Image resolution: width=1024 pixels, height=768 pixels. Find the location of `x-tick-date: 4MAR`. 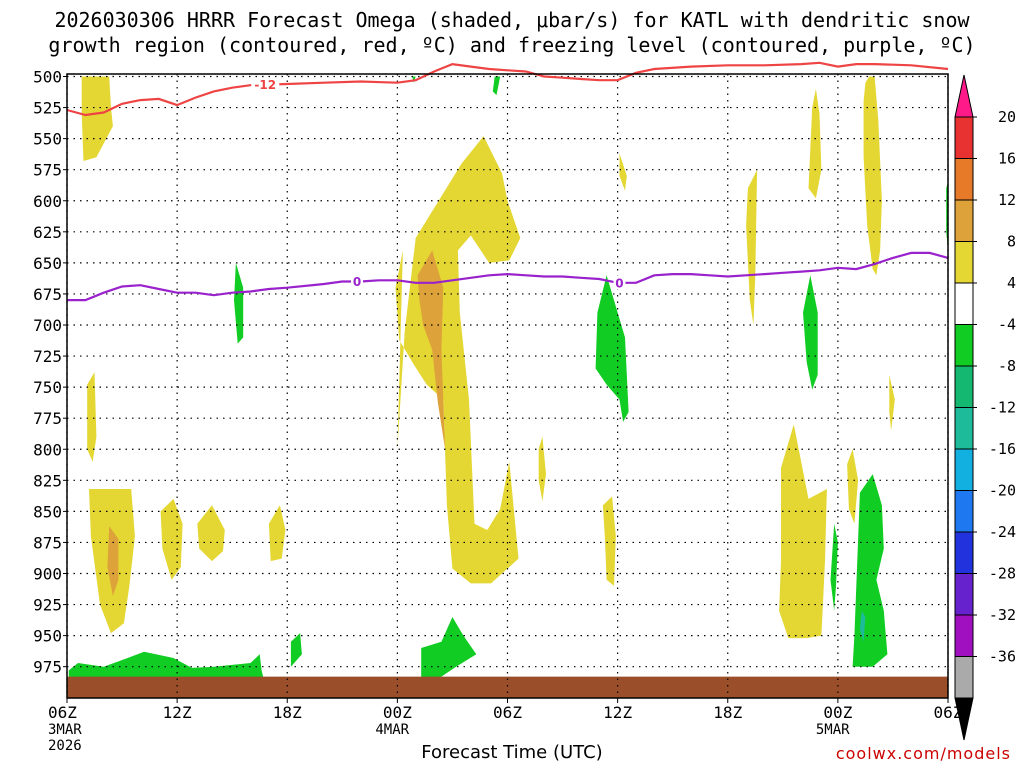

x-tick-date: 4MAR is located at coordinates (392, 730).